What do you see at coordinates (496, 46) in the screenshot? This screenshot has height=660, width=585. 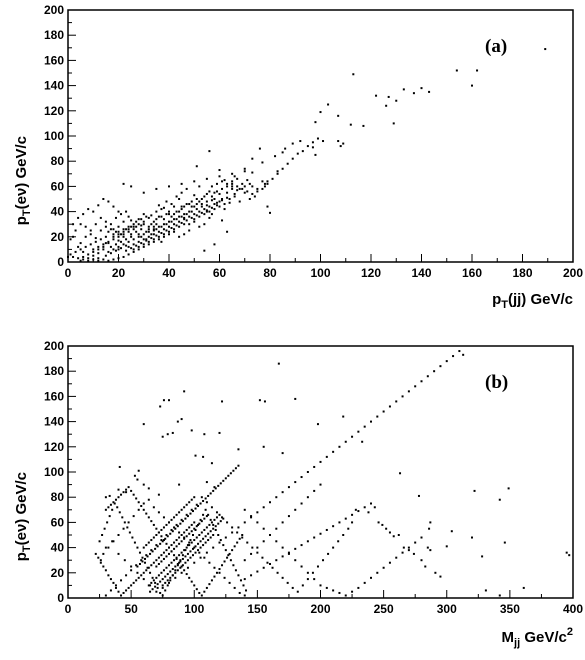 I see `panel-label-a: (a)` at bounding box center [496, 46].